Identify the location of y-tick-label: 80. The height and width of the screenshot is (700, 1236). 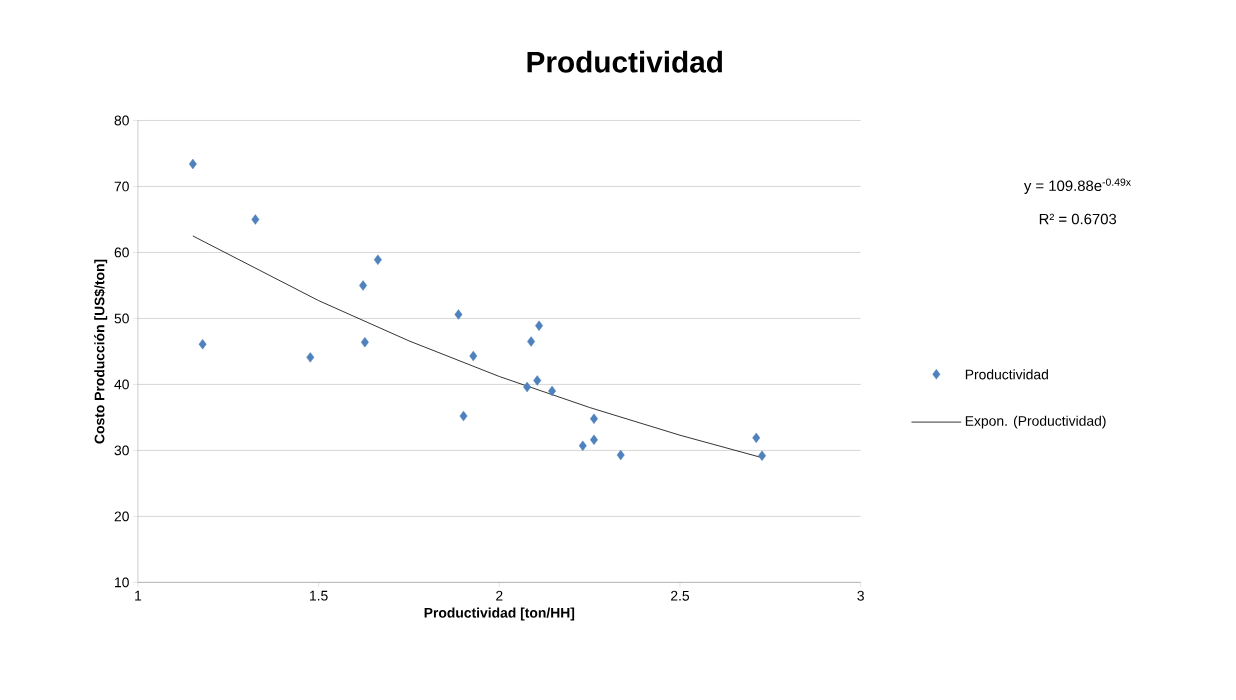
(121, 120).